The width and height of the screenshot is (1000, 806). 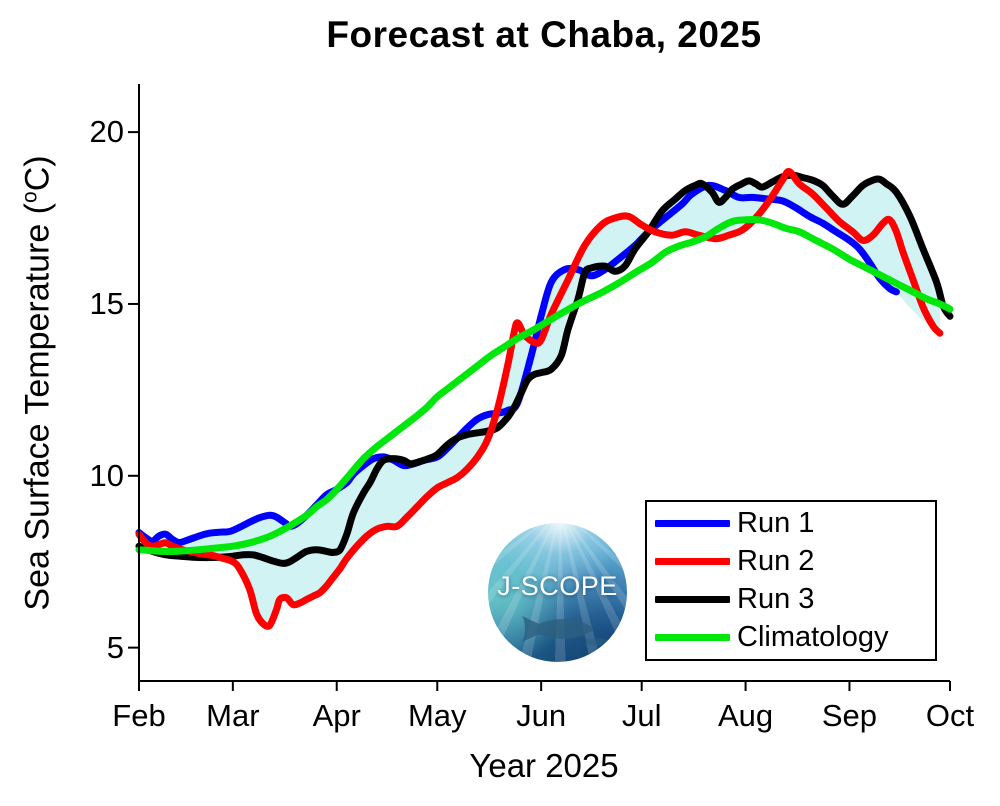 What do you see at coordinates (641, 715) in the screenshot?
I see `x-tick-label: Jul` at bounding box center [641, 715].